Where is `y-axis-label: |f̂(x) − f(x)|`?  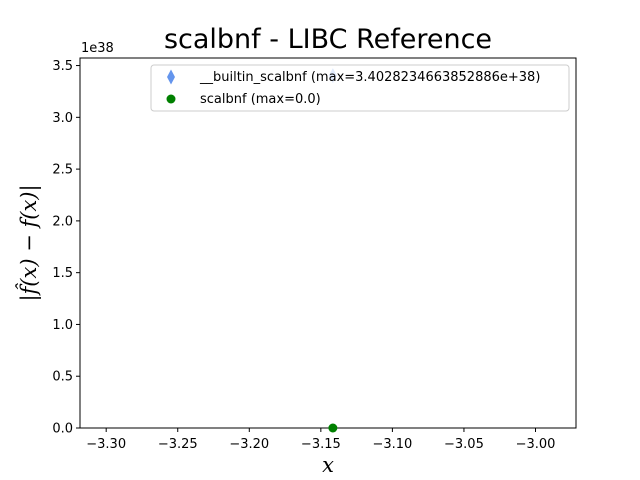
y-axis-label: |f̂(x) − f(x)| is located at coordinates (29, 242).